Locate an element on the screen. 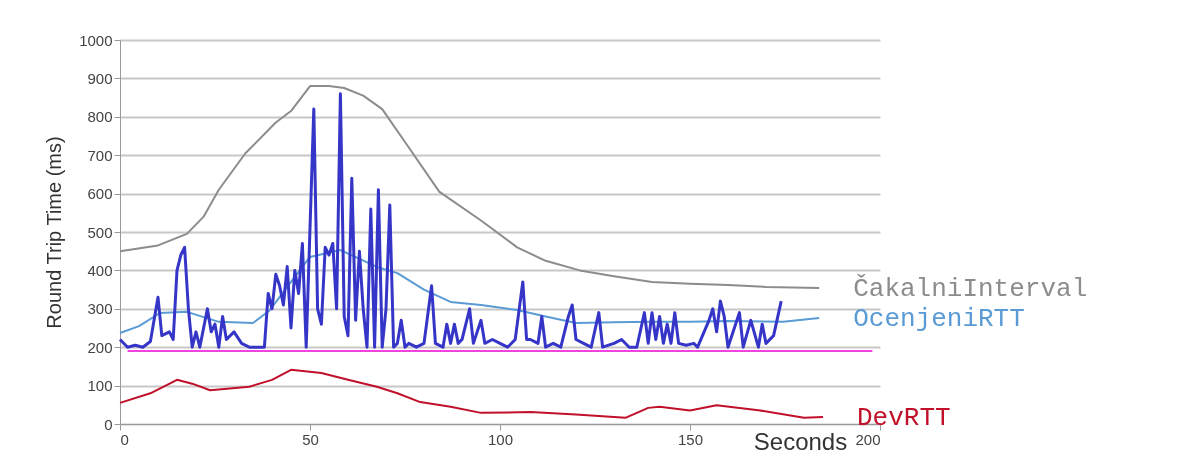  y-axis-title: Round Trip Time (ms) is located at coordinates (54, 232).